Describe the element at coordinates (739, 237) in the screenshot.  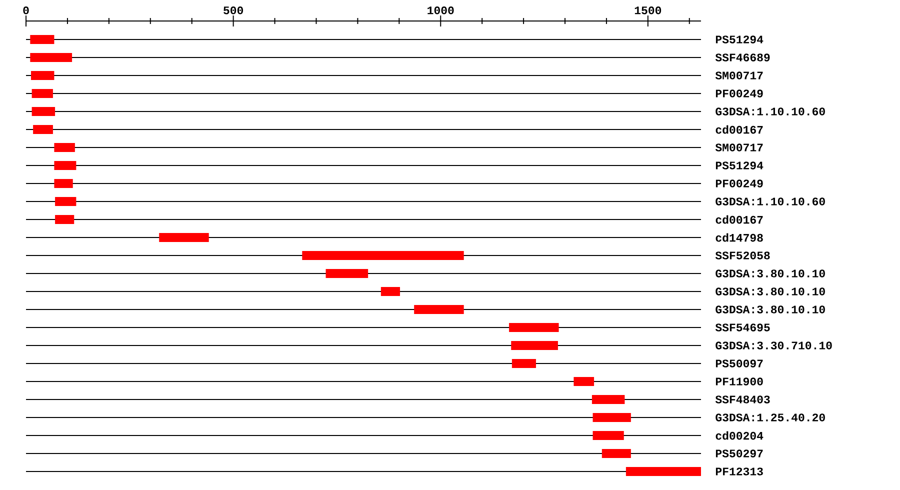
I see `y-tick-label: cd14798` at that location.